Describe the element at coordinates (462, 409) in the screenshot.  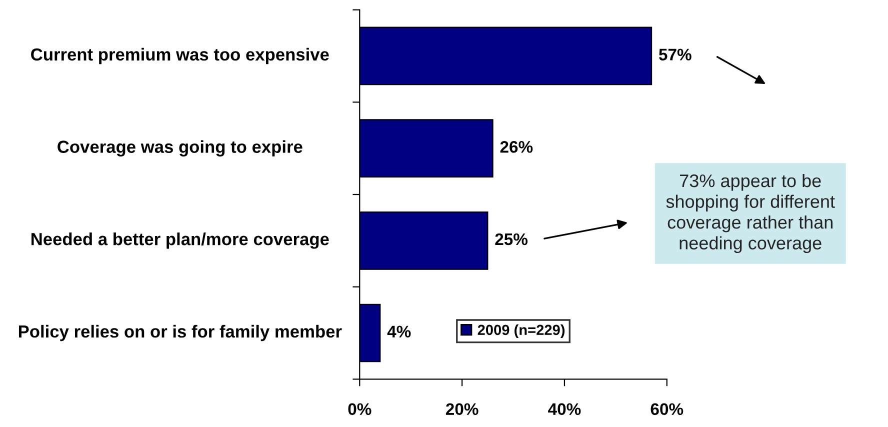
I see `x-tick-label: 20%` at that location.